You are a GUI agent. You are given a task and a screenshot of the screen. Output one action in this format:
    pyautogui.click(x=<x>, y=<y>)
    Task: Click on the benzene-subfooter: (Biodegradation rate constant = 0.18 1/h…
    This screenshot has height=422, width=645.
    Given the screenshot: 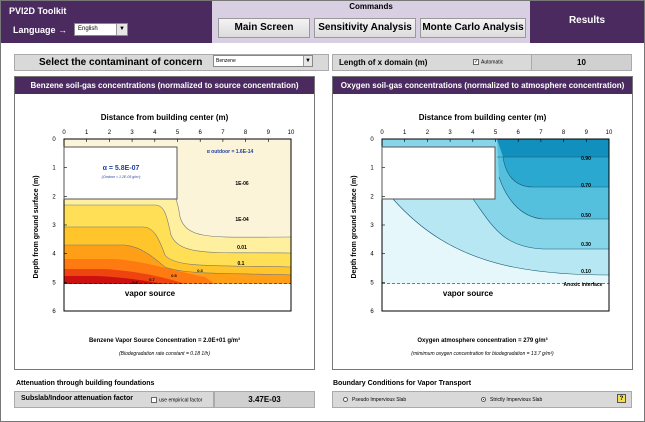 What is the action you would take?
    pyautogui.click(x=164, y=354)
    